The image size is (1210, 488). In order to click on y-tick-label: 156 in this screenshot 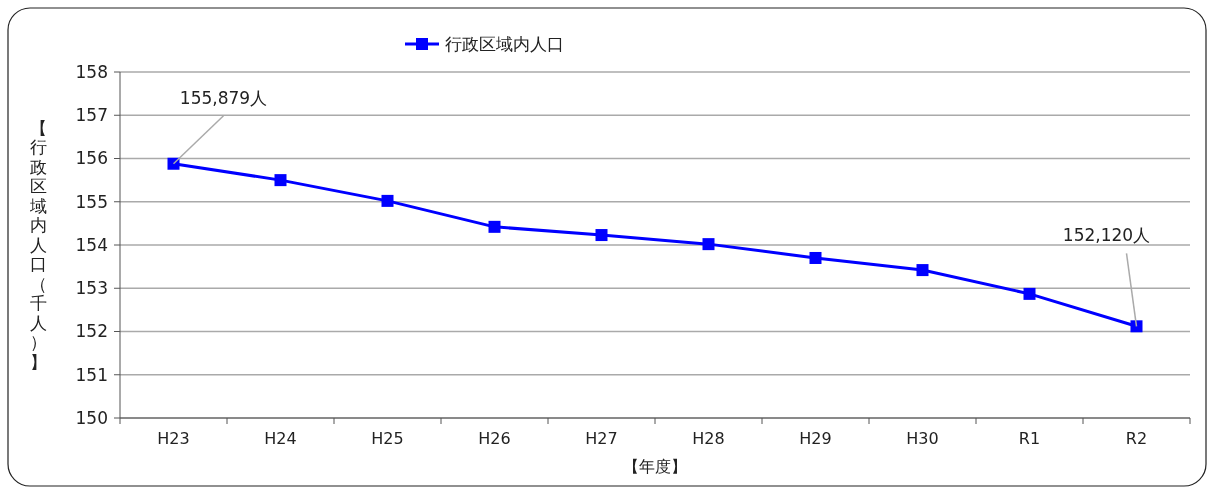, I will do `click(91, 158)`.